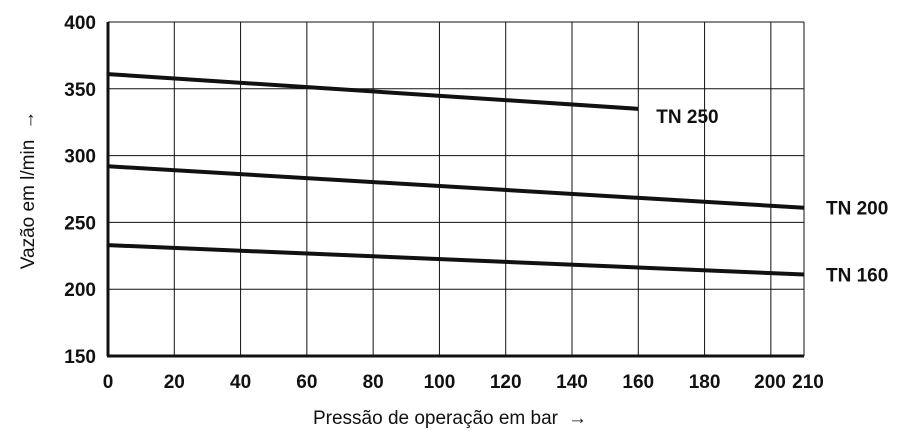 This screenshot has height=437, width=900. I want to click on x-tick-labels: 0 20 40 60 80 100 120 140 160 180 200 210, so click(463, 382).